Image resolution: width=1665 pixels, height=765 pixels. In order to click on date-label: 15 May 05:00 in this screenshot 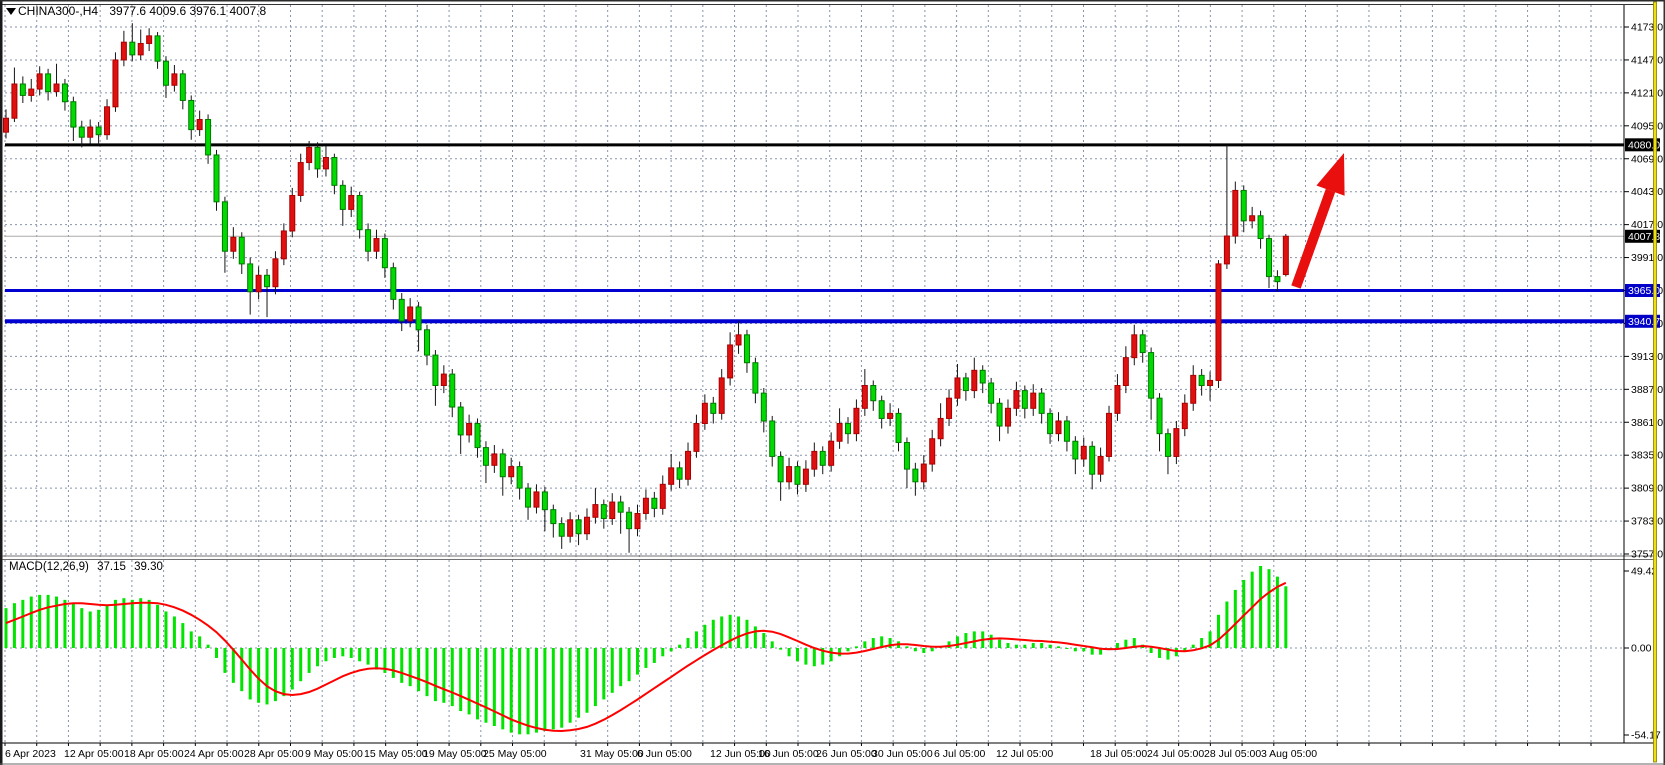, I will do `click(396, 754)`.